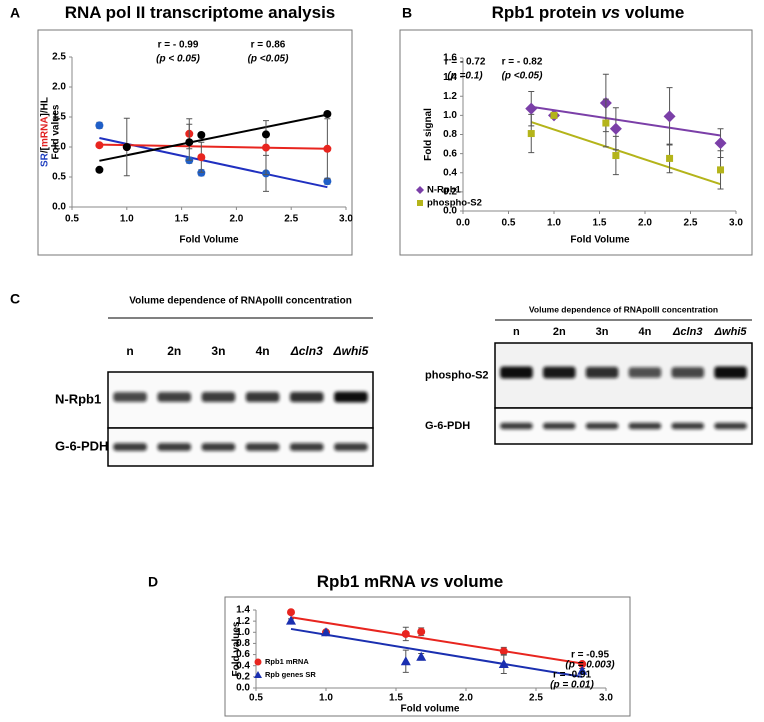  I want to click on y-axis-label: SR/[mRNA]/HL, so click(44, 132).